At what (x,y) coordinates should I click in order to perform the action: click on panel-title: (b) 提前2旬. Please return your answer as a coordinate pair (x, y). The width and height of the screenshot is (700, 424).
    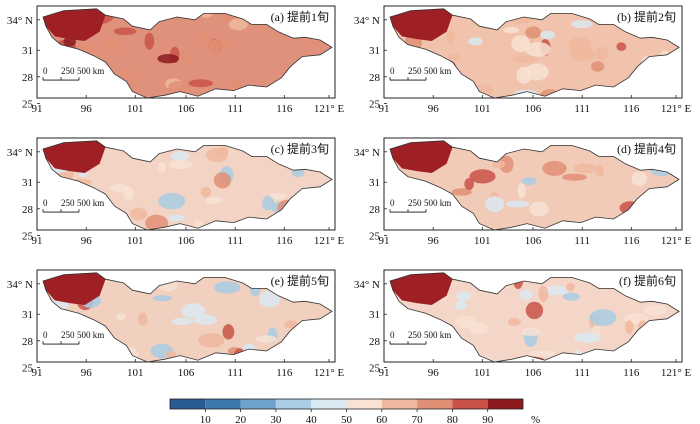
    Looking at the image, I should click on (646, 16).